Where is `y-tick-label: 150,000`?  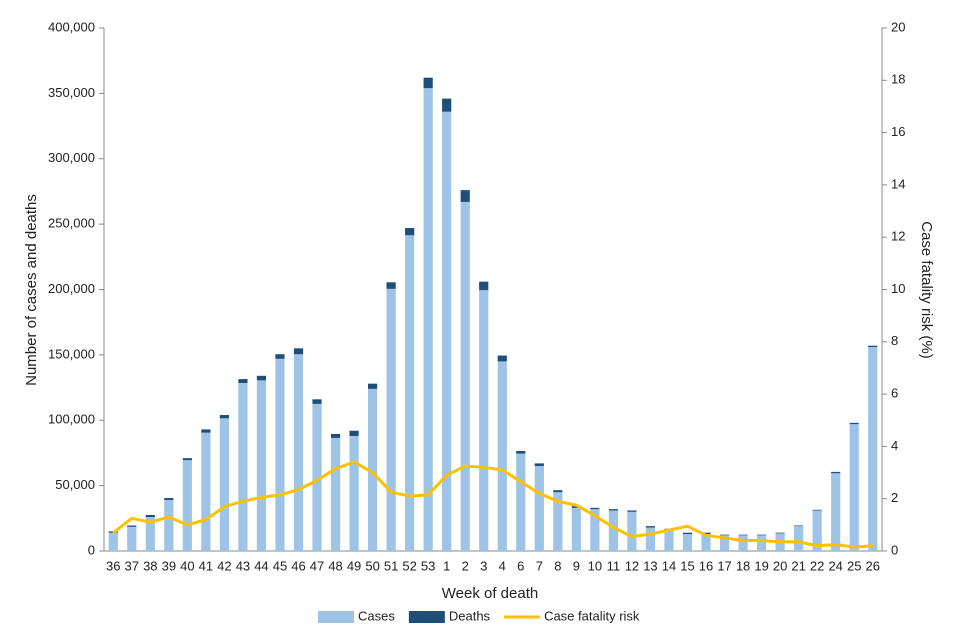 y-tick-label: 150,000 is located at coordinates (71, 353).